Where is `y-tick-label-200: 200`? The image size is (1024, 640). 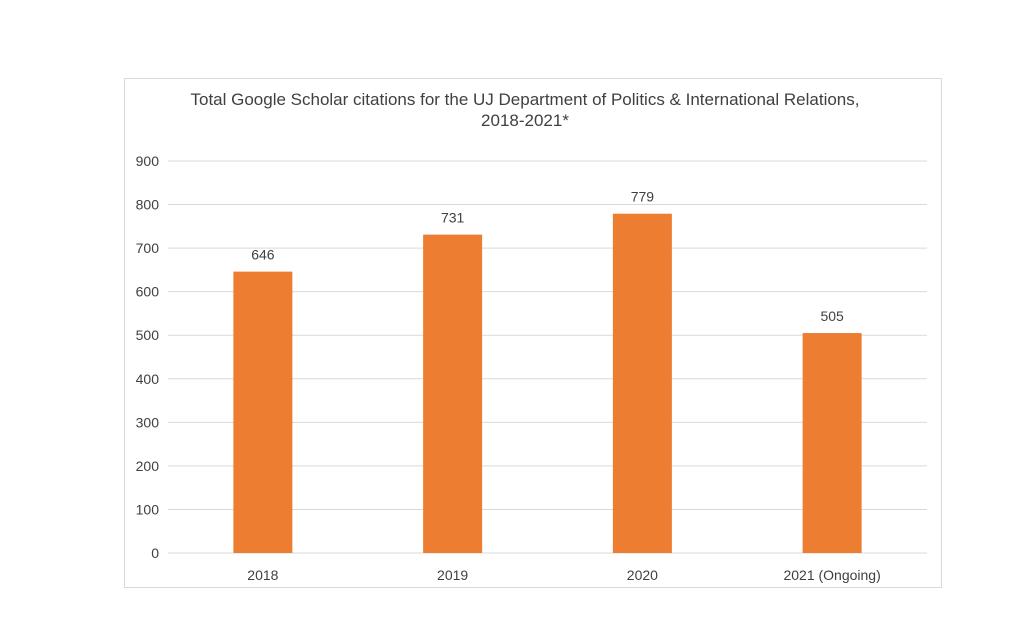 y-tick-label-200: 200 is located at coordinates (148, 466).